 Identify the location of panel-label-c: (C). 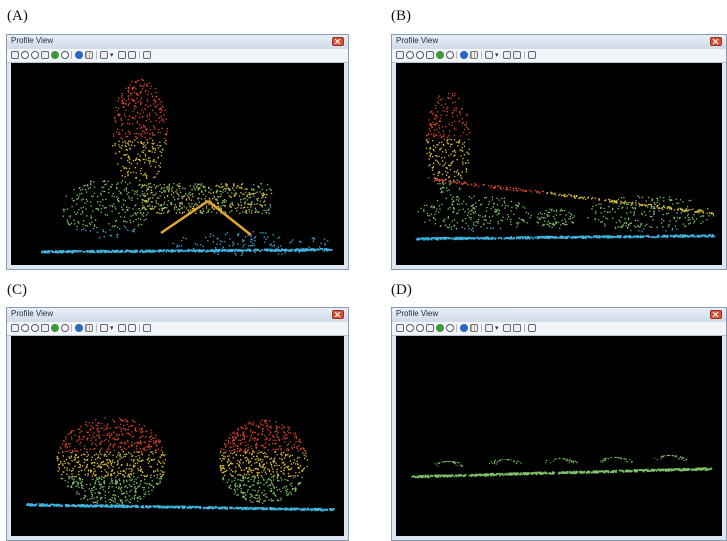
(17, 290).